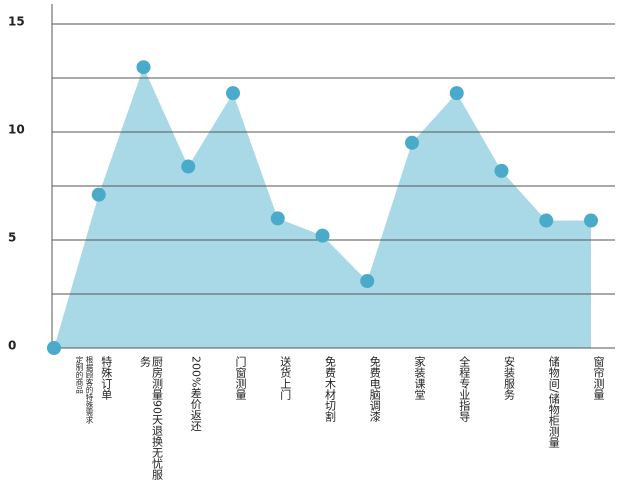 The height and width of the screenshot is (488, 630). I want to click on x-tick-label: 门窗测量, so click(240, 378).